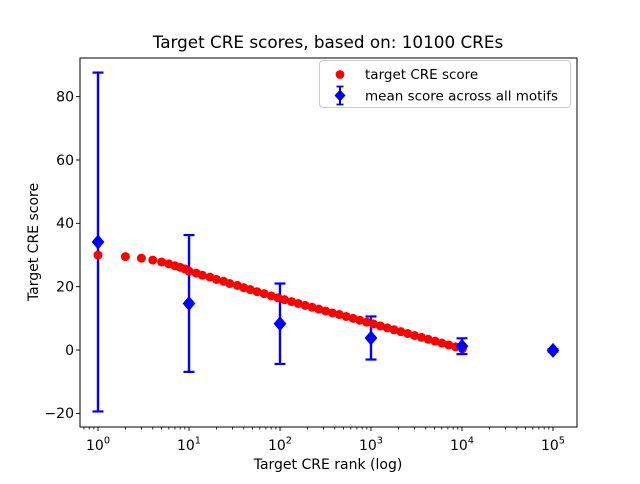  What do you see at coordinates (462, 445) in the screenshot?
I see `x-tick-label: 10⁴` at bounding box center [462, 445].